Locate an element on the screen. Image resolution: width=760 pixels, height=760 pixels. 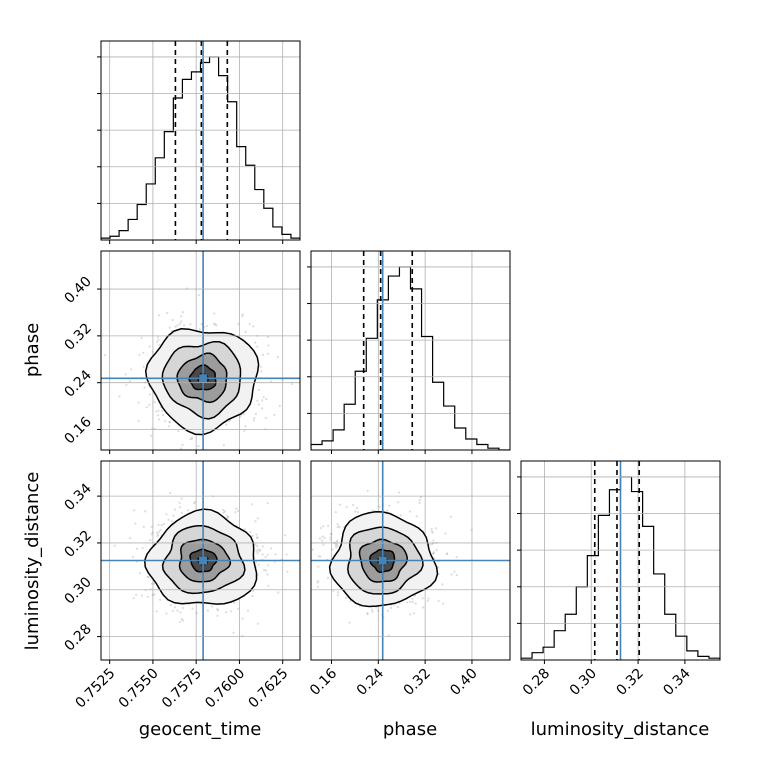
xlabel-luminosity-distance: luminosity_distance is located at coordinates (620, 729).